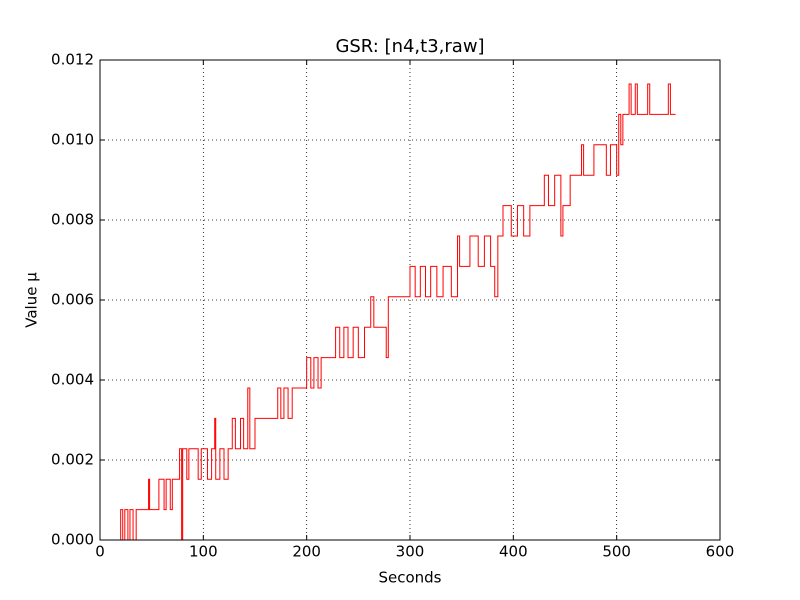  I want to click on x-tick-label: 400, so click(513, 552).